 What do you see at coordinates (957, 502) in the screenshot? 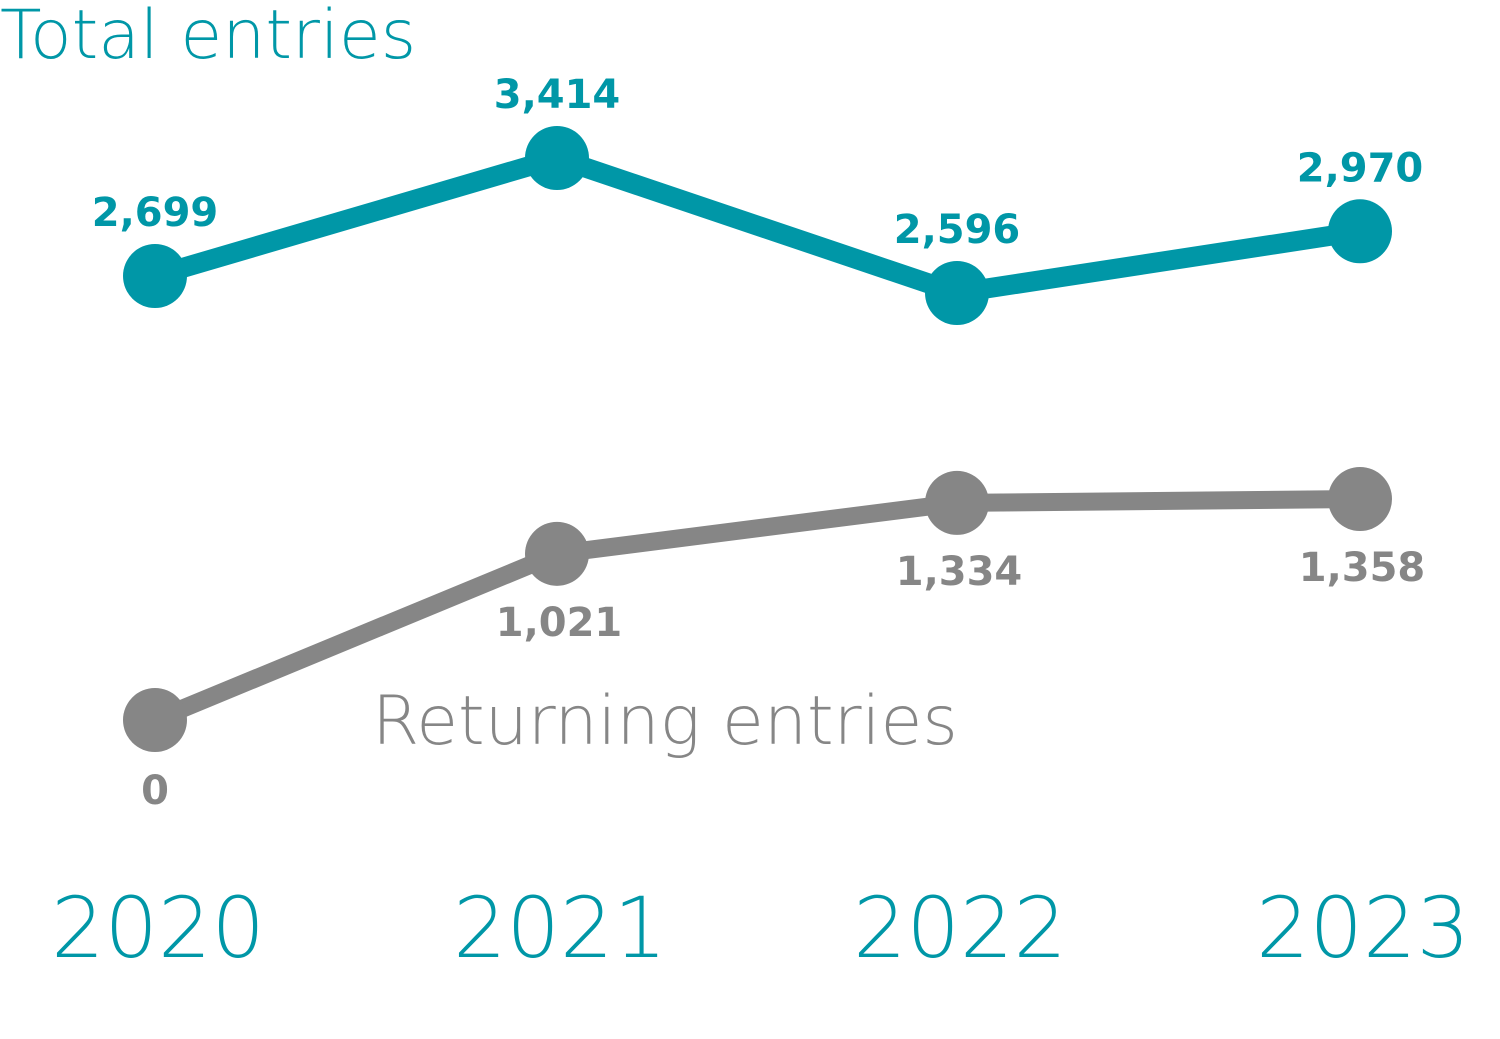
I see `returning-point-2022` at bounding box center [957, 502].